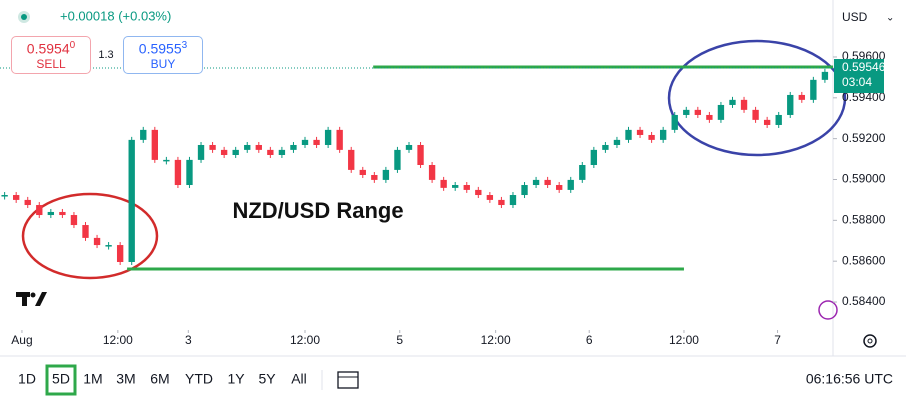  What do you see at coordinates (51, 63) in the screenshot?
I see `sell-label: SELL` at bounding box center [51, 63].